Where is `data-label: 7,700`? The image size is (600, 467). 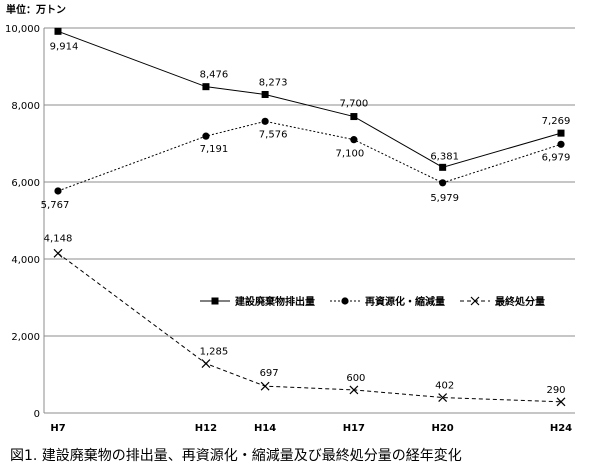 data-label: 7,700 is located at coordinates (354, 104).